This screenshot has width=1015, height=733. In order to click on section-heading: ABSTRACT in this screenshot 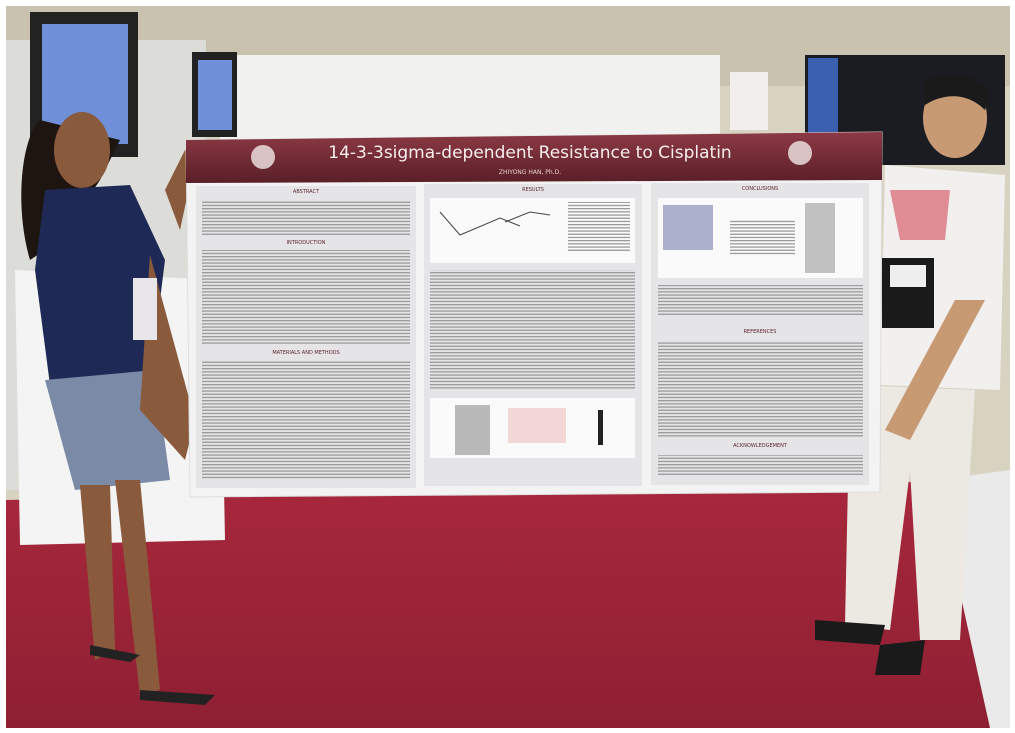, I will do `click(306, 192)`.